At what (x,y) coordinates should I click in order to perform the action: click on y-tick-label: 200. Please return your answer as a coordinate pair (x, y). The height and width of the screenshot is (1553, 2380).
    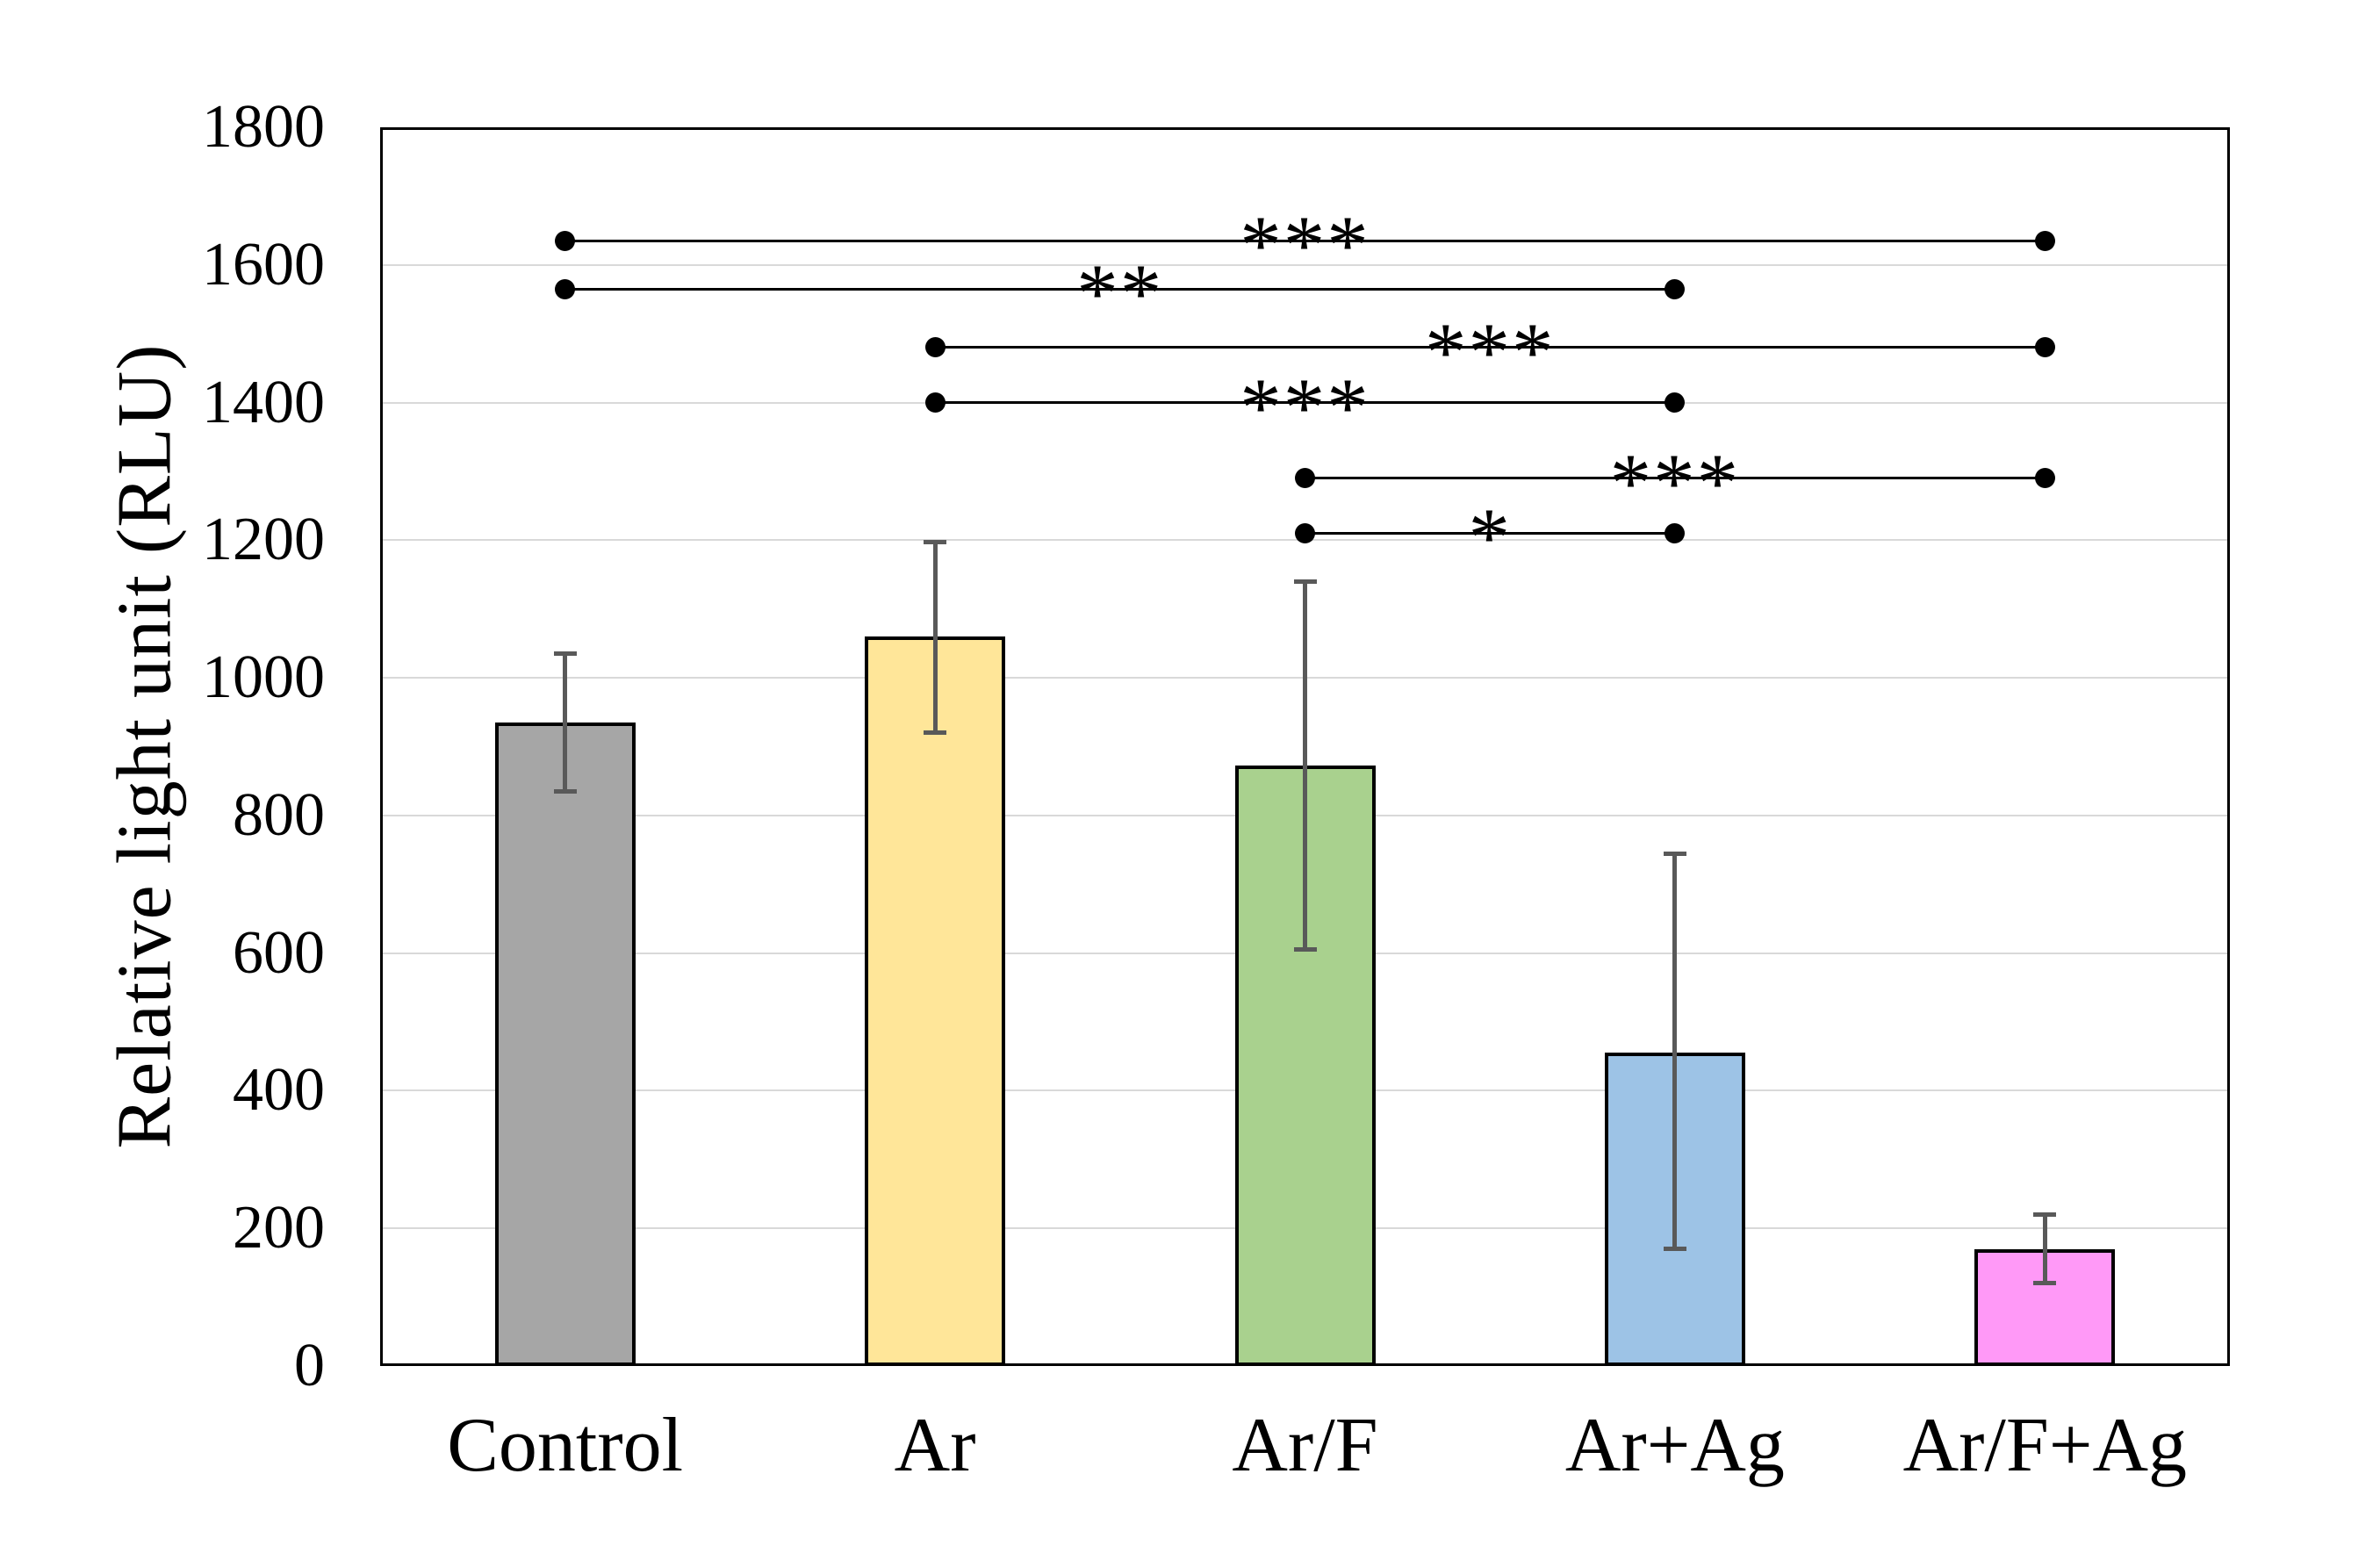
    Looking at the image, I should click on (279, 1228).